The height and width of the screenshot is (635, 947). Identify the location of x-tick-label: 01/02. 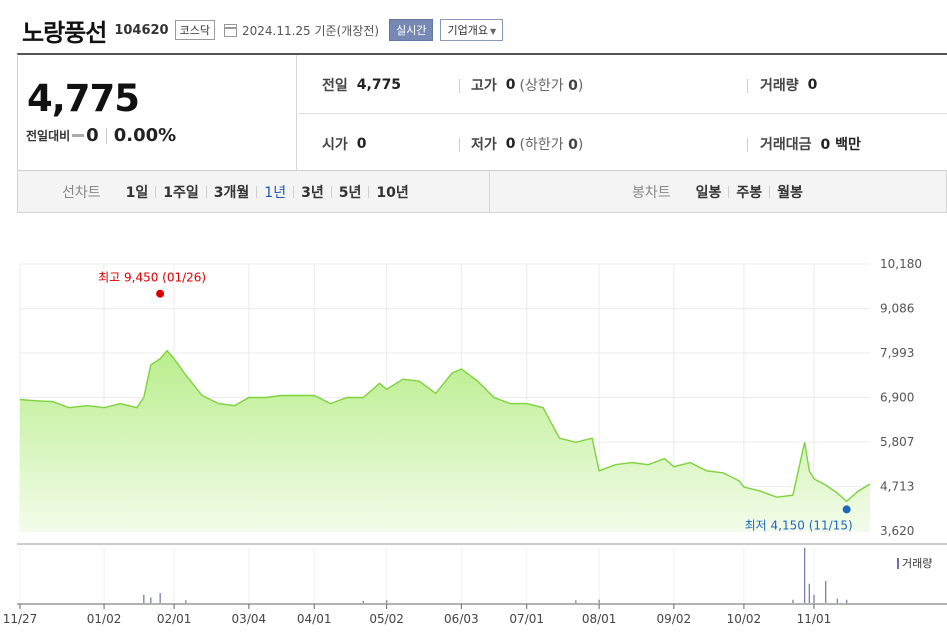
(104, 619).